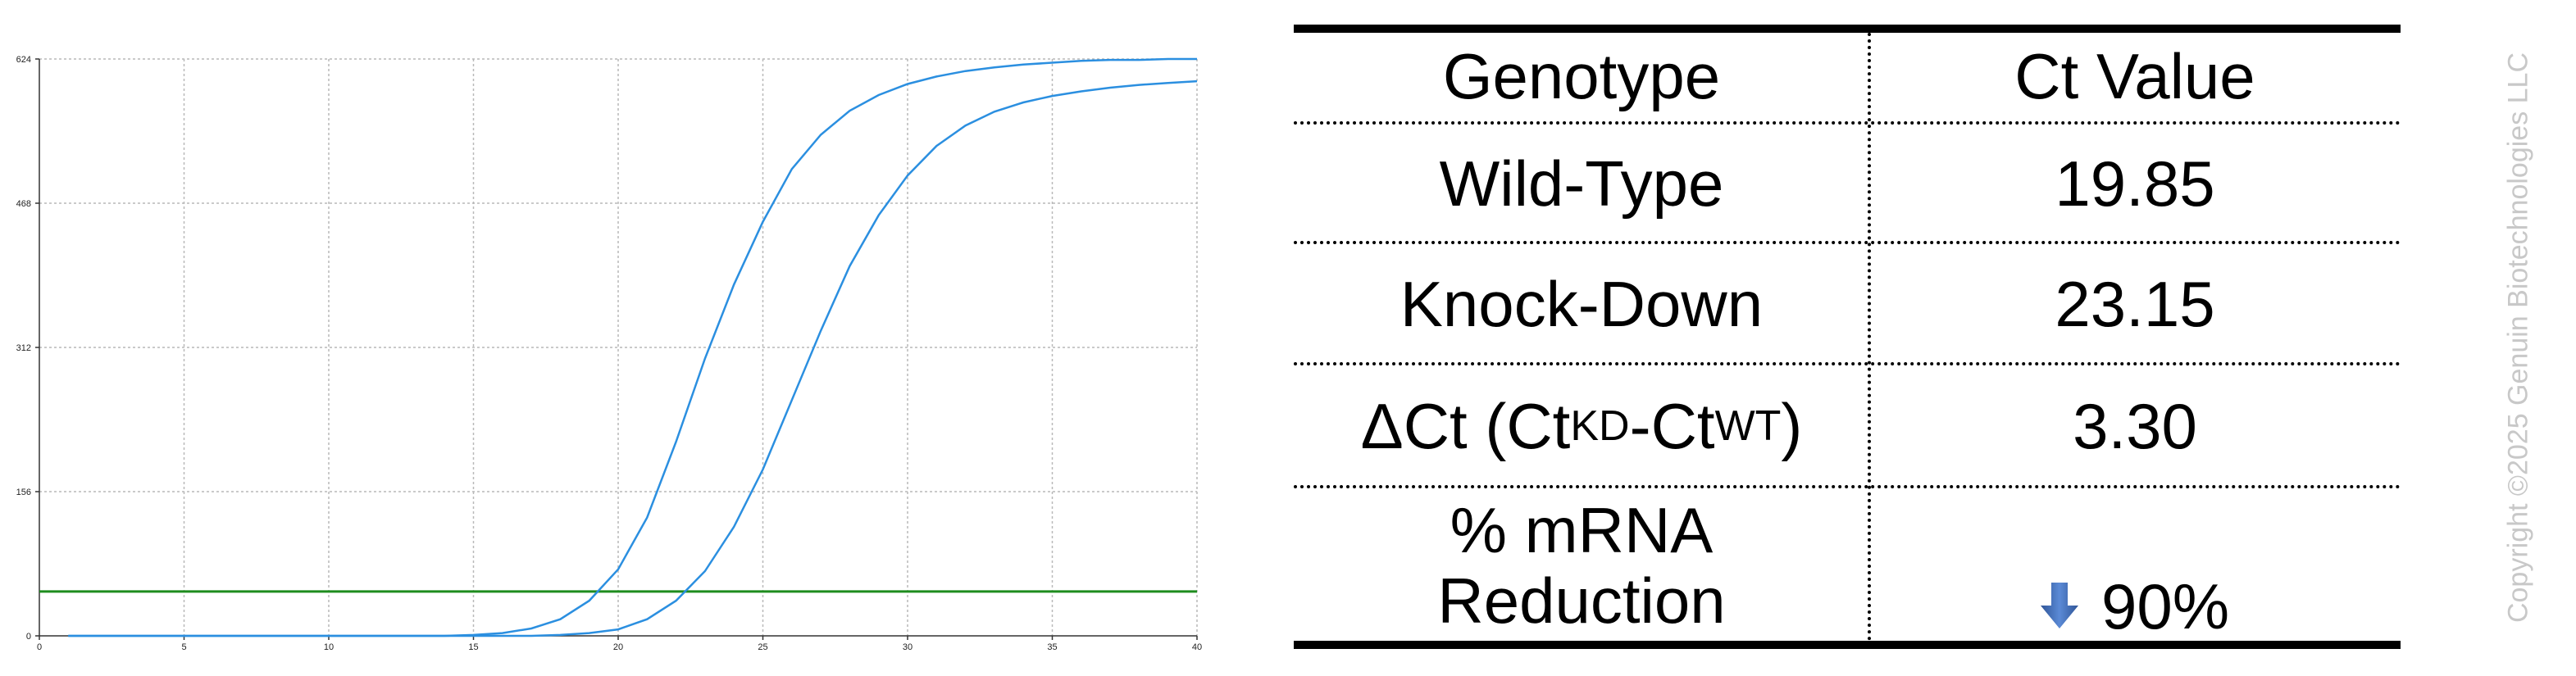 Image resolution: width=2576 pixels, height=676 pixels. What do you see at coordinates (1847, 182) in the screenshot?
I see `wild-type-row: Wild-Type 19.85` at bounding box center [1847, 182].